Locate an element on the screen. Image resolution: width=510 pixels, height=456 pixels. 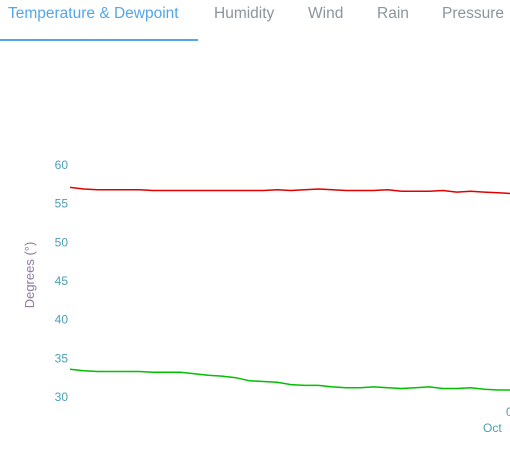
x-tick-label-month: Oct is located at coordinates (492, 428).